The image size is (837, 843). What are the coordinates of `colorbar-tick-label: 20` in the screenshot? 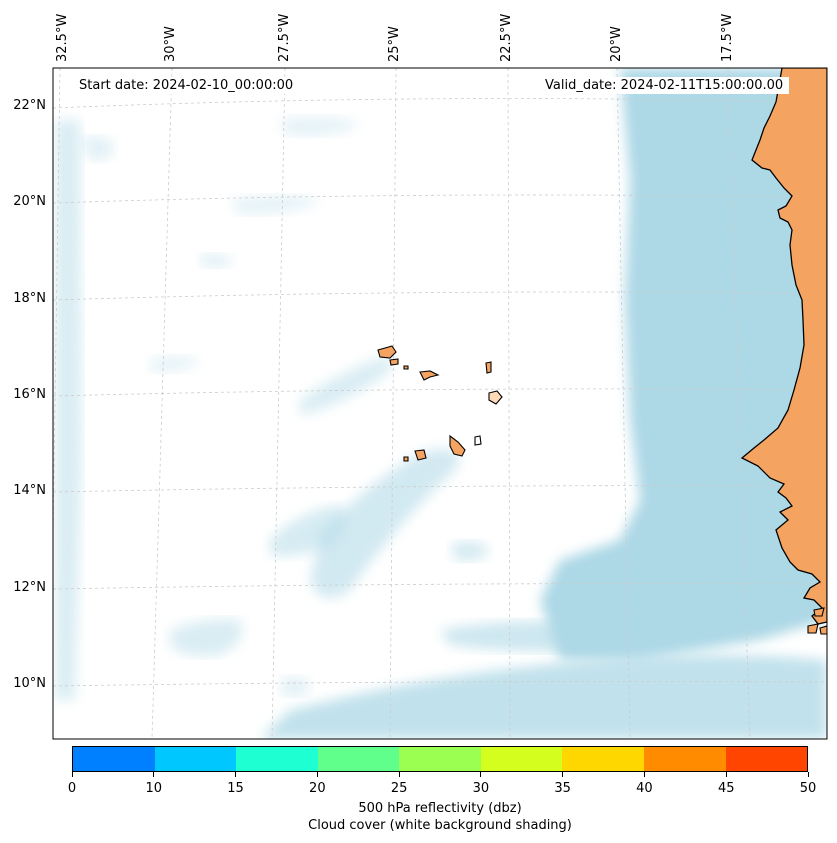 It's located at (317, 788).